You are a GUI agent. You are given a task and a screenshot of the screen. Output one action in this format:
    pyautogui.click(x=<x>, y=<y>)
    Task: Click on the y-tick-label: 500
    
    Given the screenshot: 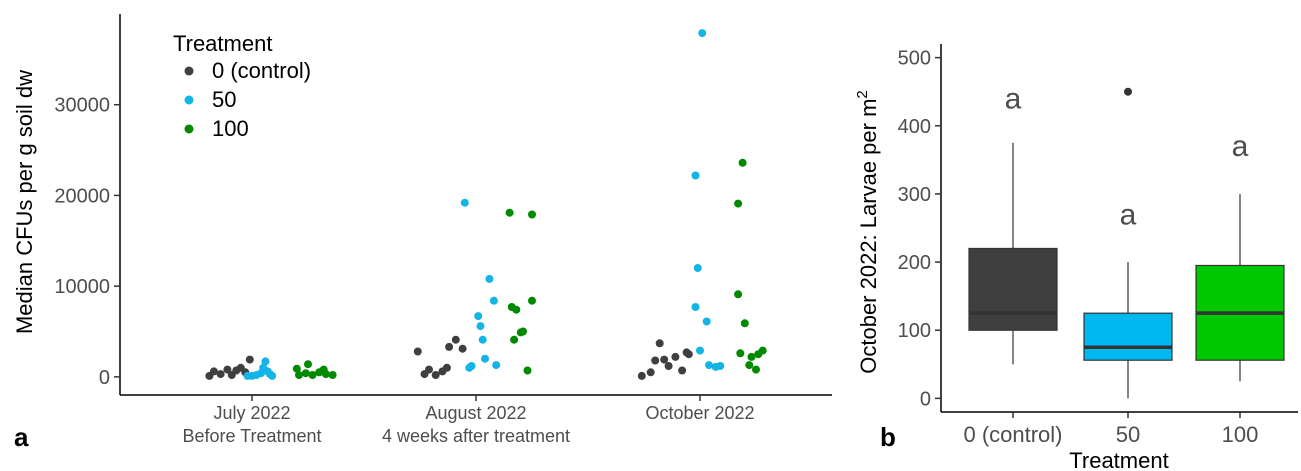 What is the action you would take?
    pyautogui.click(x=914, y=59)
    